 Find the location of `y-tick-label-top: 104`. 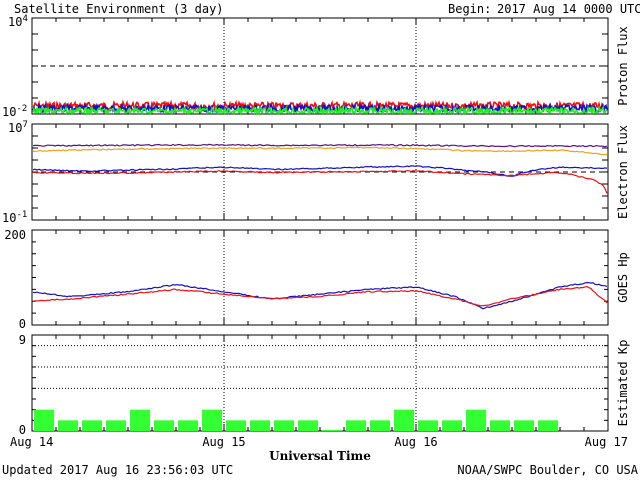

y-tick-label-top: 104 is located at coordinates (18, 21).